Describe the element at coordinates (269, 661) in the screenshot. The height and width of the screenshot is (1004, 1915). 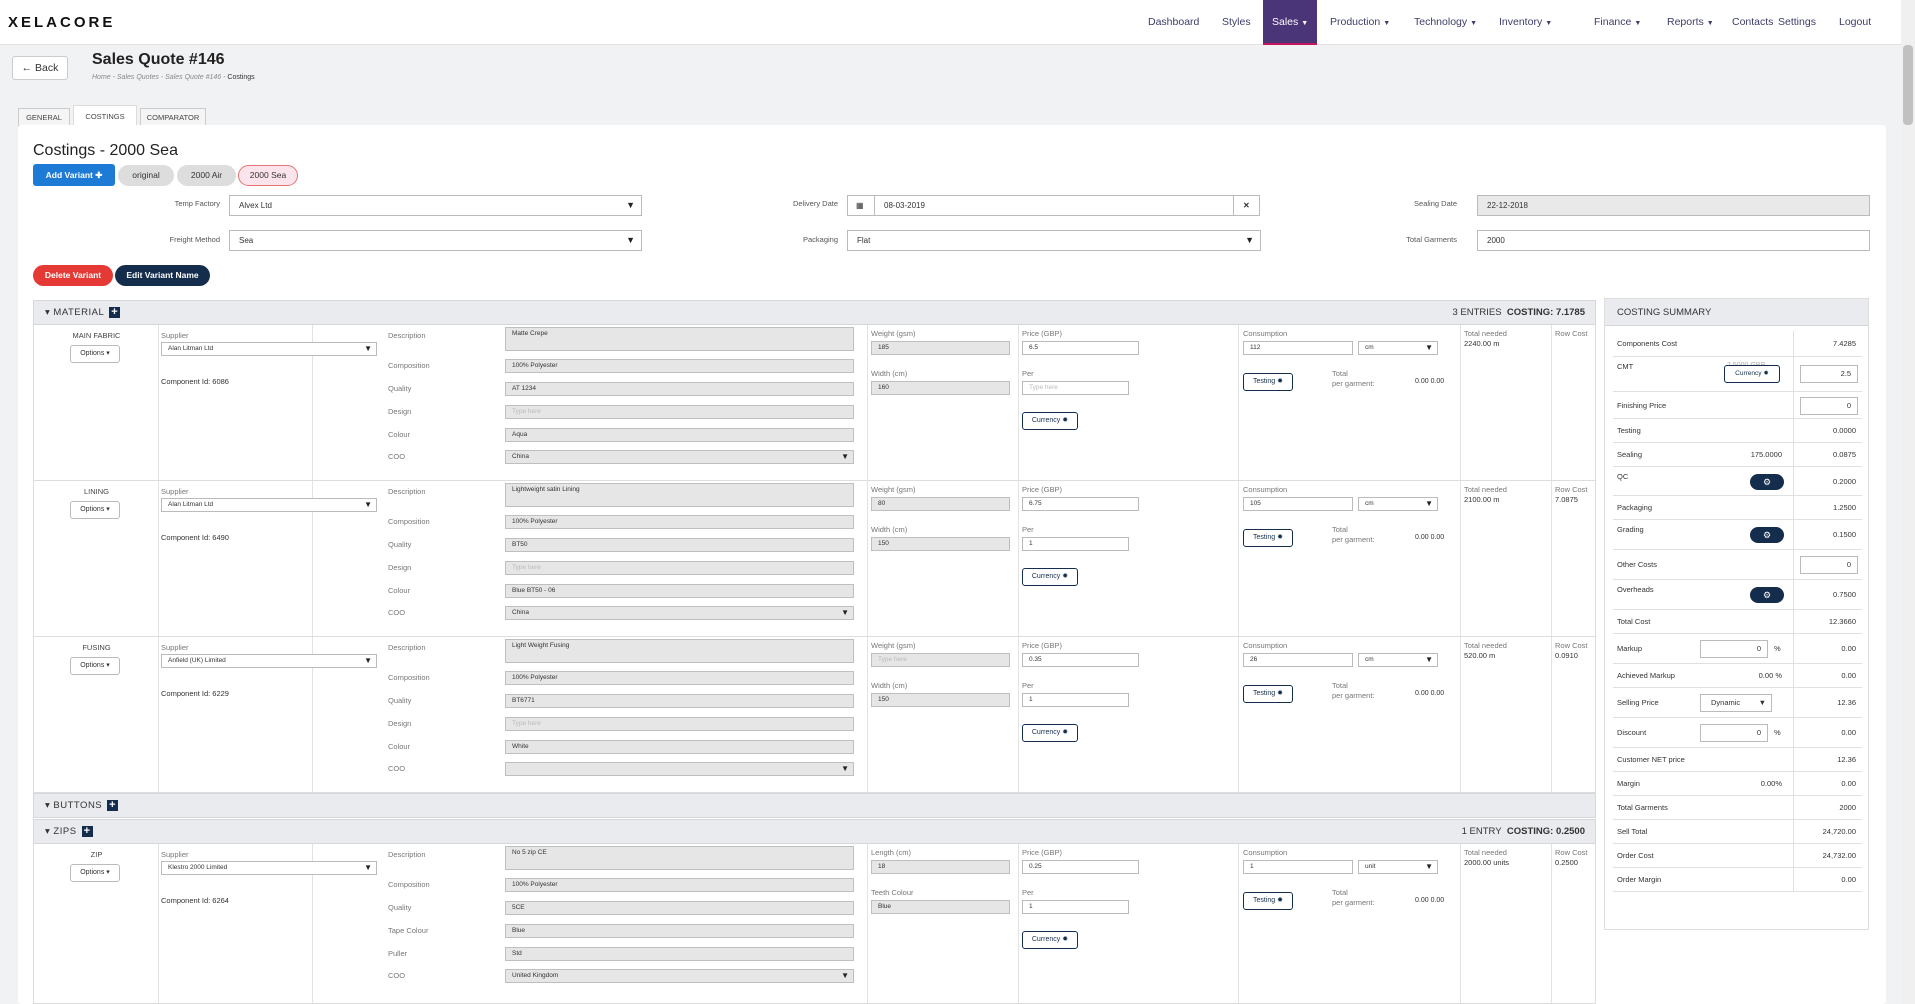
I see `supplier-select: Anfield (UK) Limited ▼` at that location.